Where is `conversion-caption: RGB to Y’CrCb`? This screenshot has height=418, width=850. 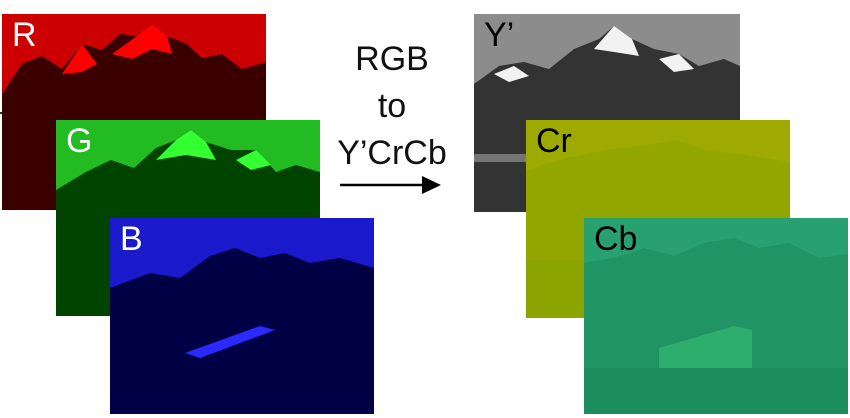
conversion-caption: RGB to Y’CrCb is located at coordinates (392, 106).